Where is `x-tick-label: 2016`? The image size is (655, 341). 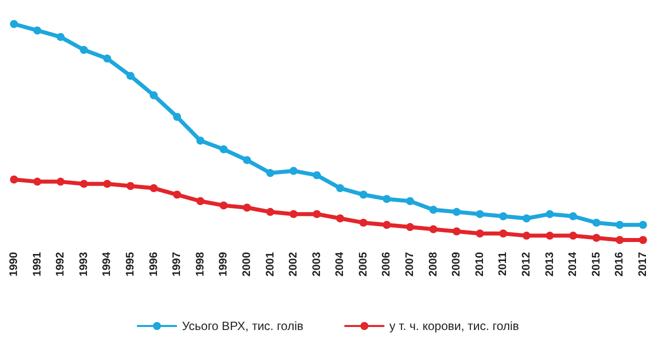
x-tick-label: 2016 is located at coordinates (620, 264).